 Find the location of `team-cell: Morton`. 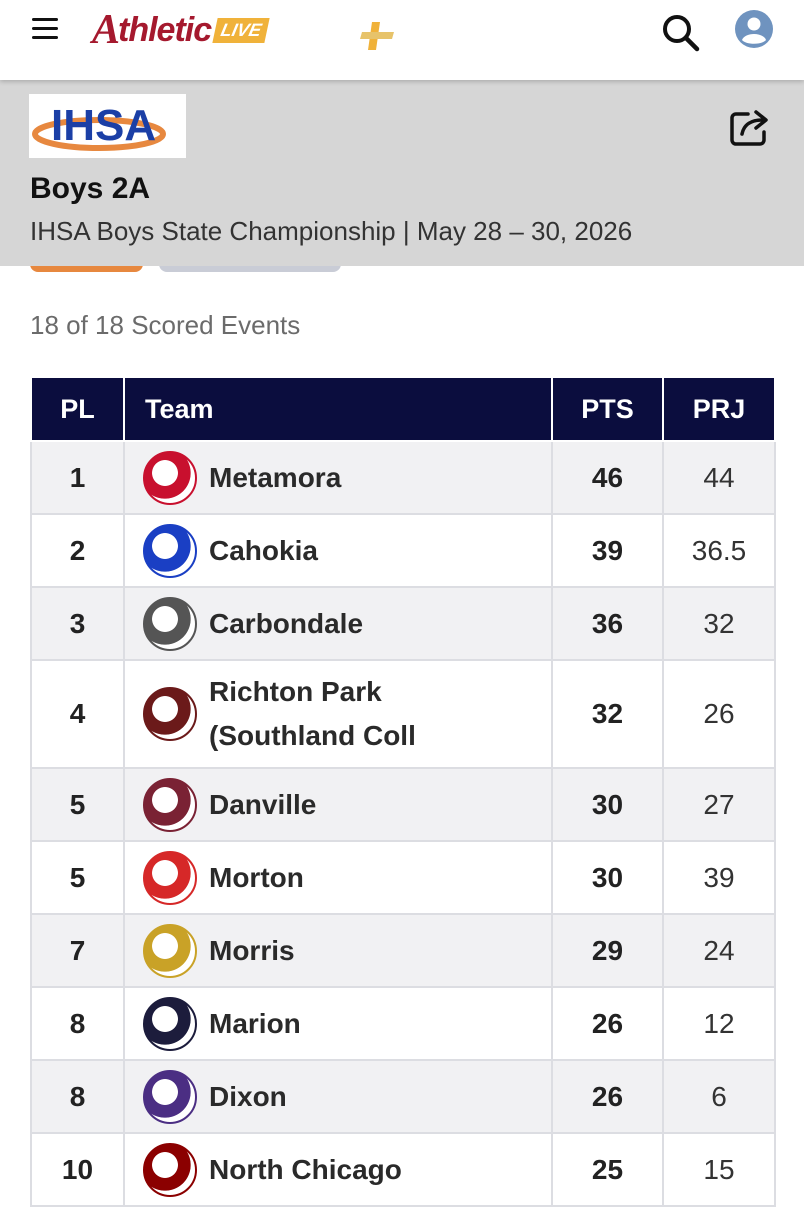

team-cell: Morton is located at coordinates (338, 877).